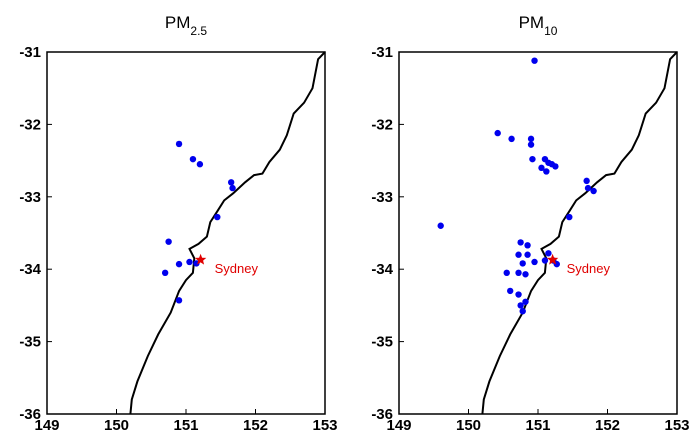 The height and width of the screenshot is (433, 693). Describe the element at coordinates (186, 25) in the screenshot. I see `panel-title-pm25: PM2.5` at that location.